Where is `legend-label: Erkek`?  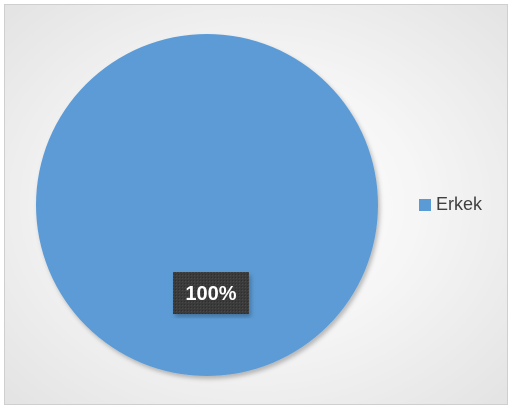 legend-label: Erkek is located at coordinates (459, 204).